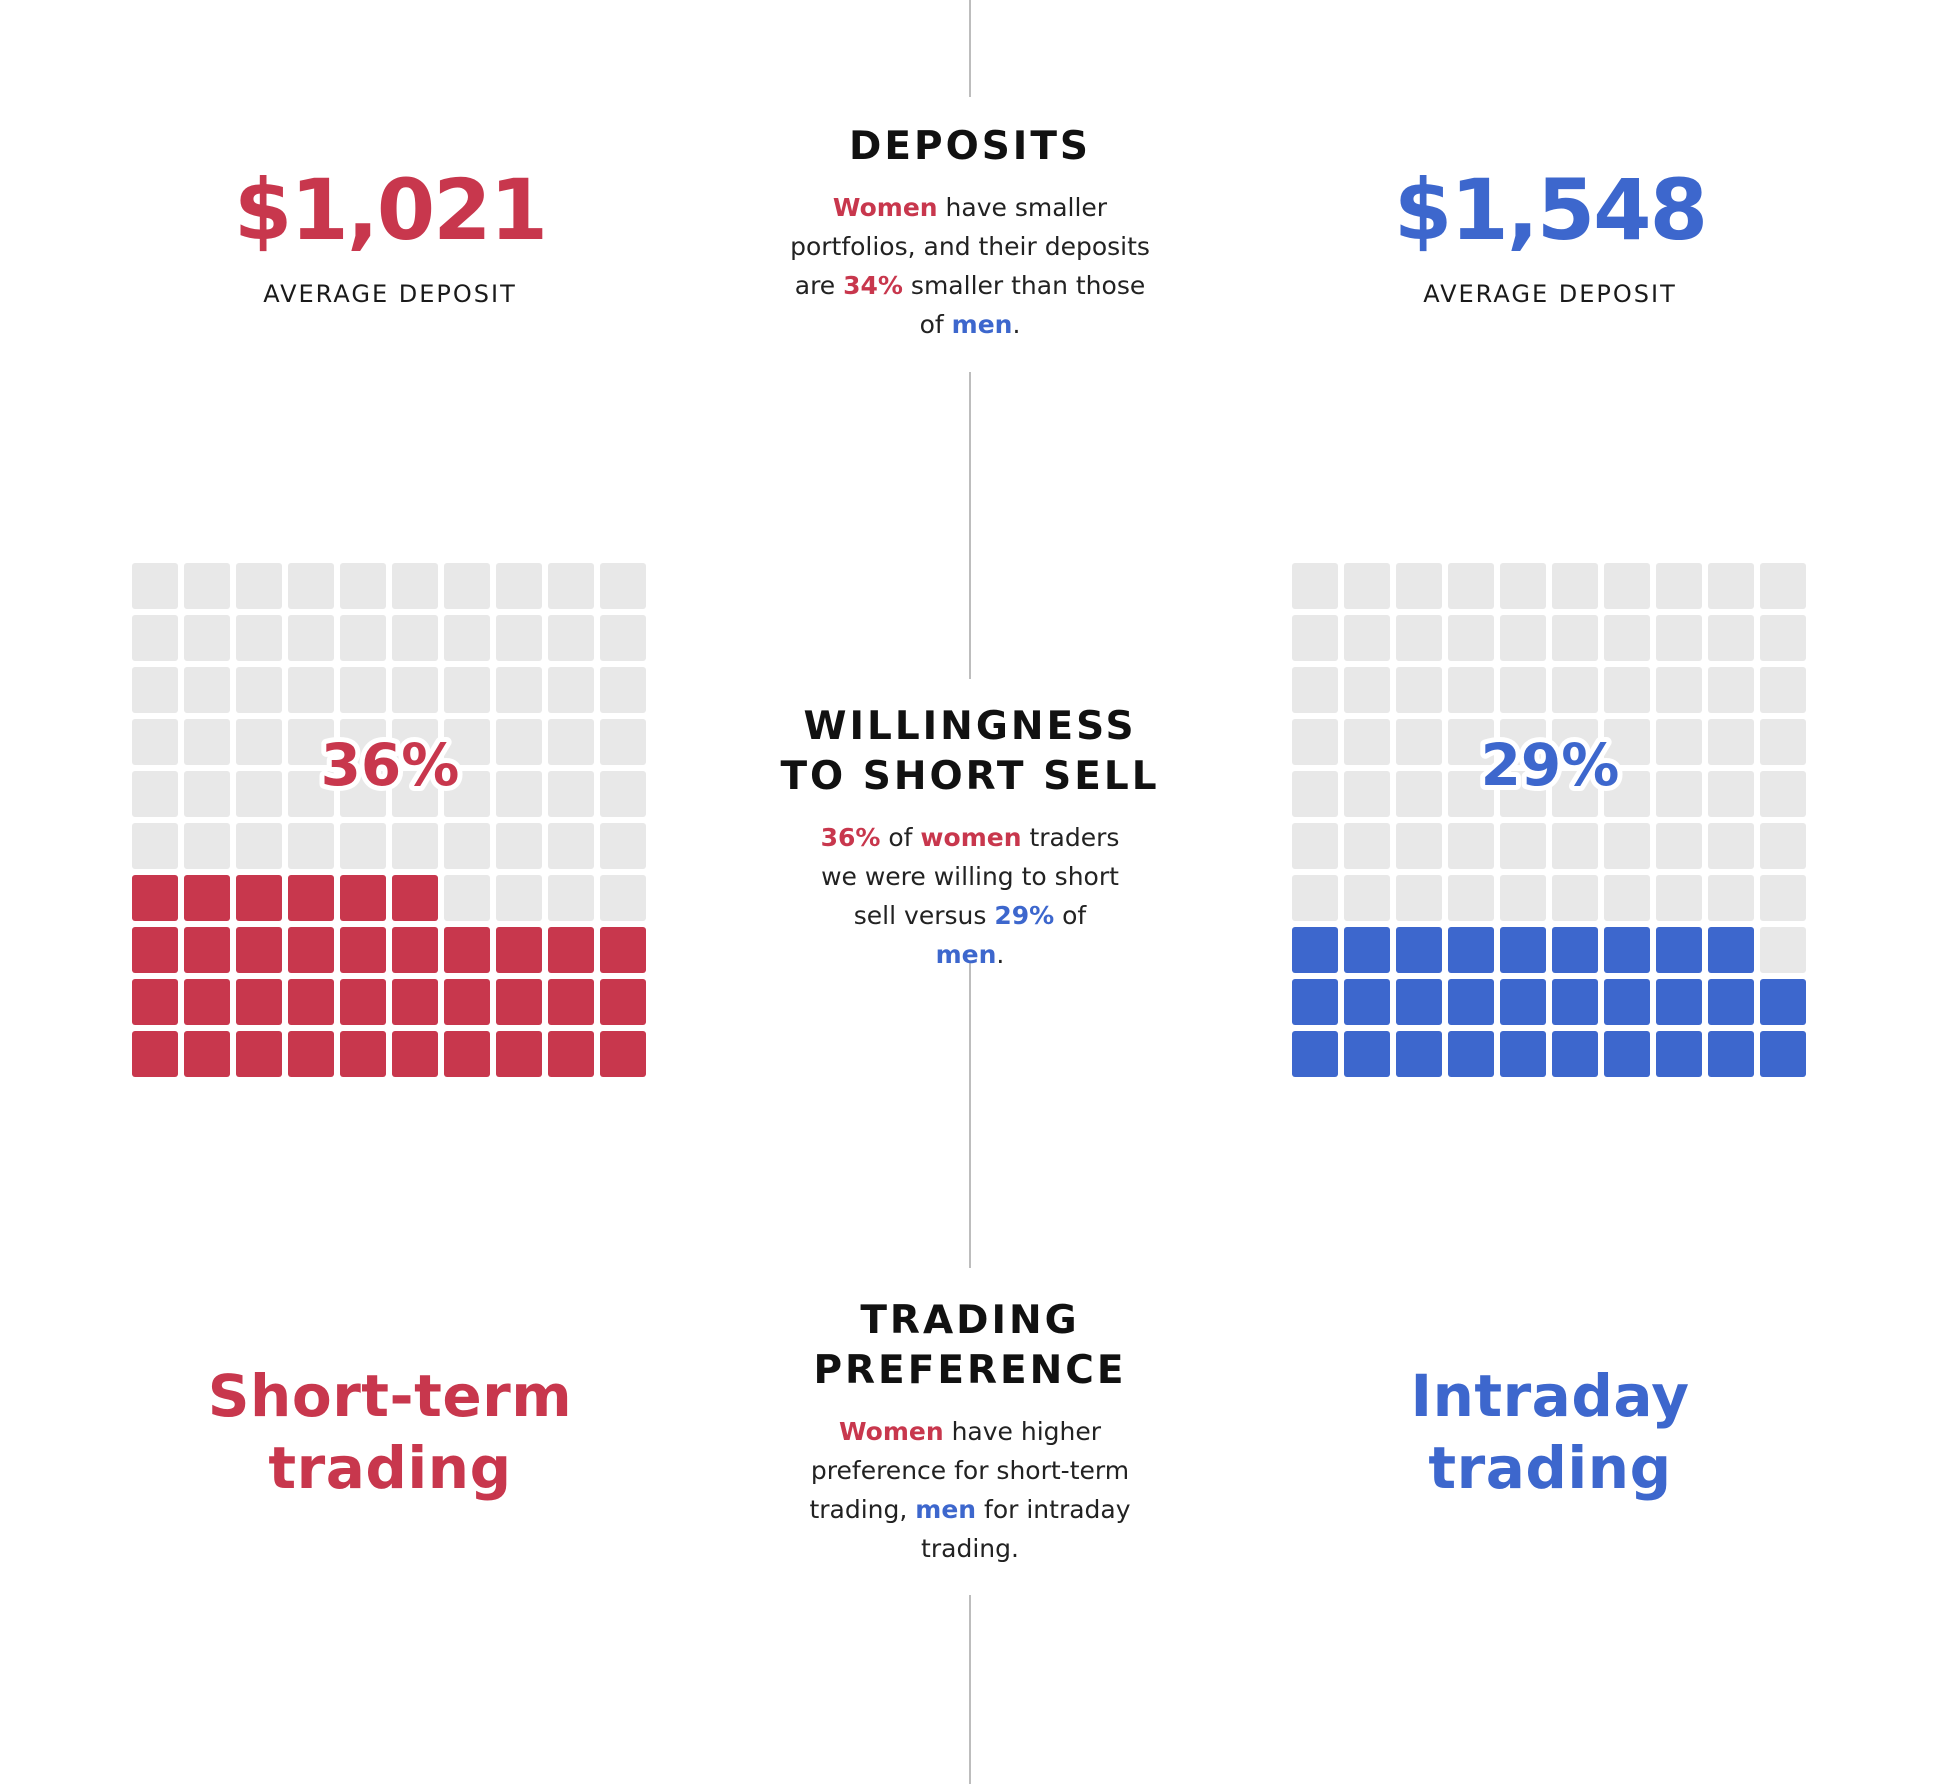  What do you see at coordinates (970, 726) in the screenshot?
I see `short-sell-title-line1: WILLINGNESS` at bounding box center [970, 726].